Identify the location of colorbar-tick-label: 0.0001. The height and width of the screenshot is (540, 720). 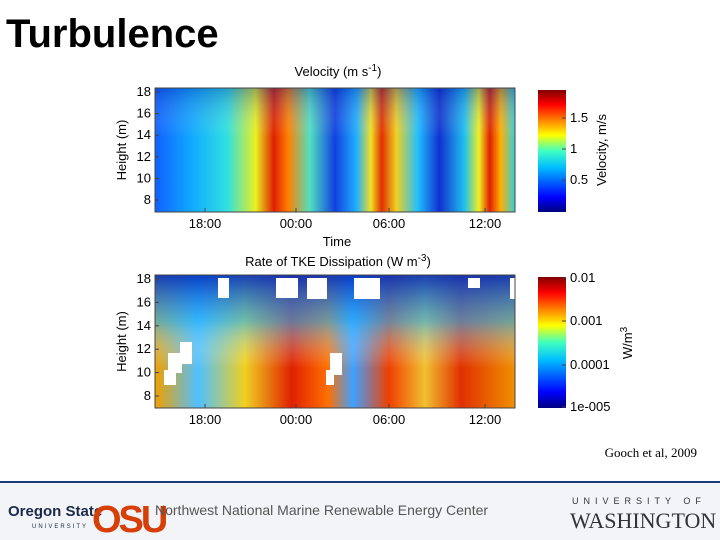
(590, 364).